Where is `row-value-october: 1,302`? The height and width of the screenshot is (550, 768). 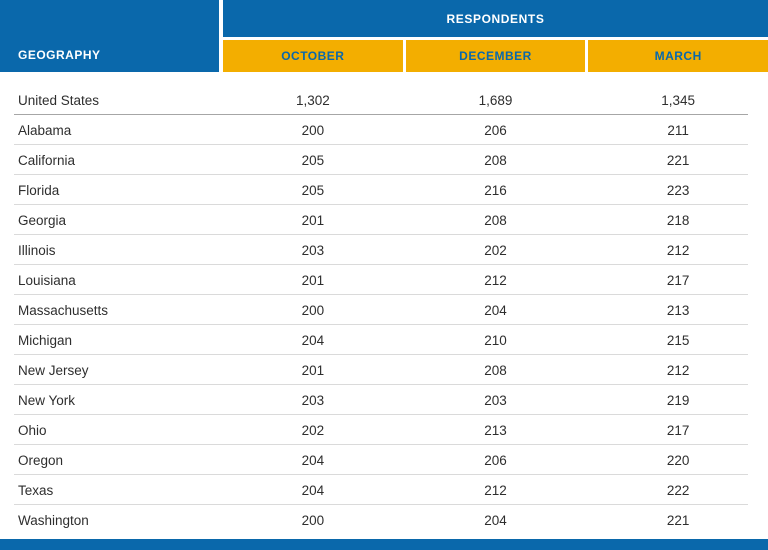 row-value-october: 1,302 is located at coordinates (312, 100).